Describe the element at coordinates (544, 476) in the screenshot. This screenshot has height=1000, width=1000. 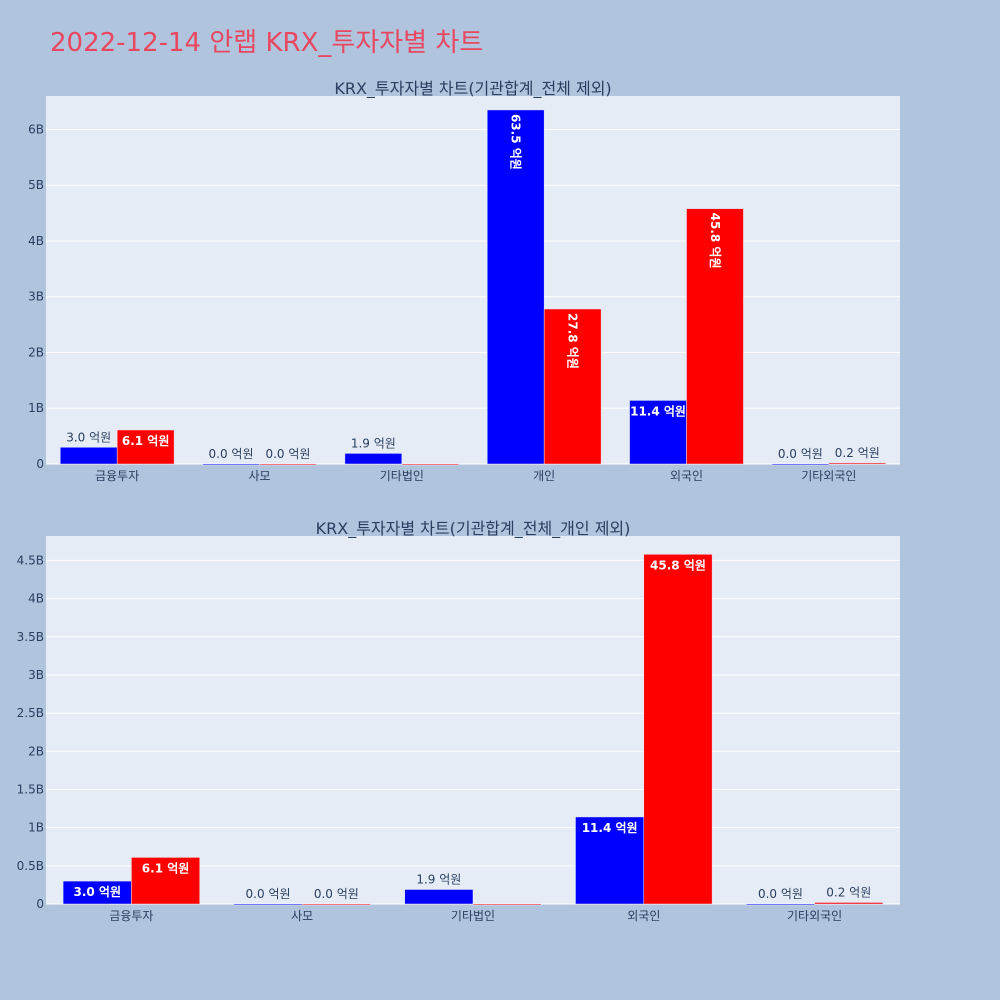
I see `x-tick-label: 개인` at that location.